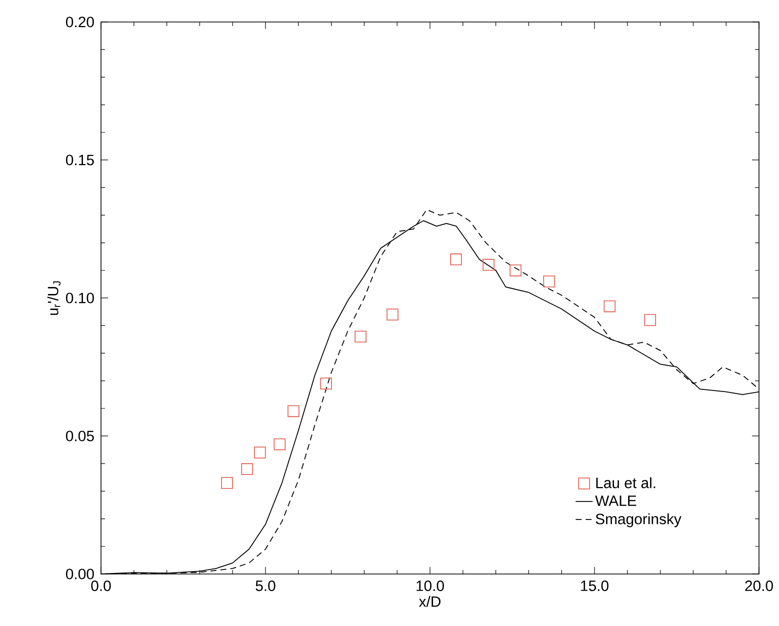 This screenshot has height=626, width=779. What do you see at coordinates (639, 520) in the screenshot?
I see `legend-label: Smagorinsky` at bounding box center [639, 520].